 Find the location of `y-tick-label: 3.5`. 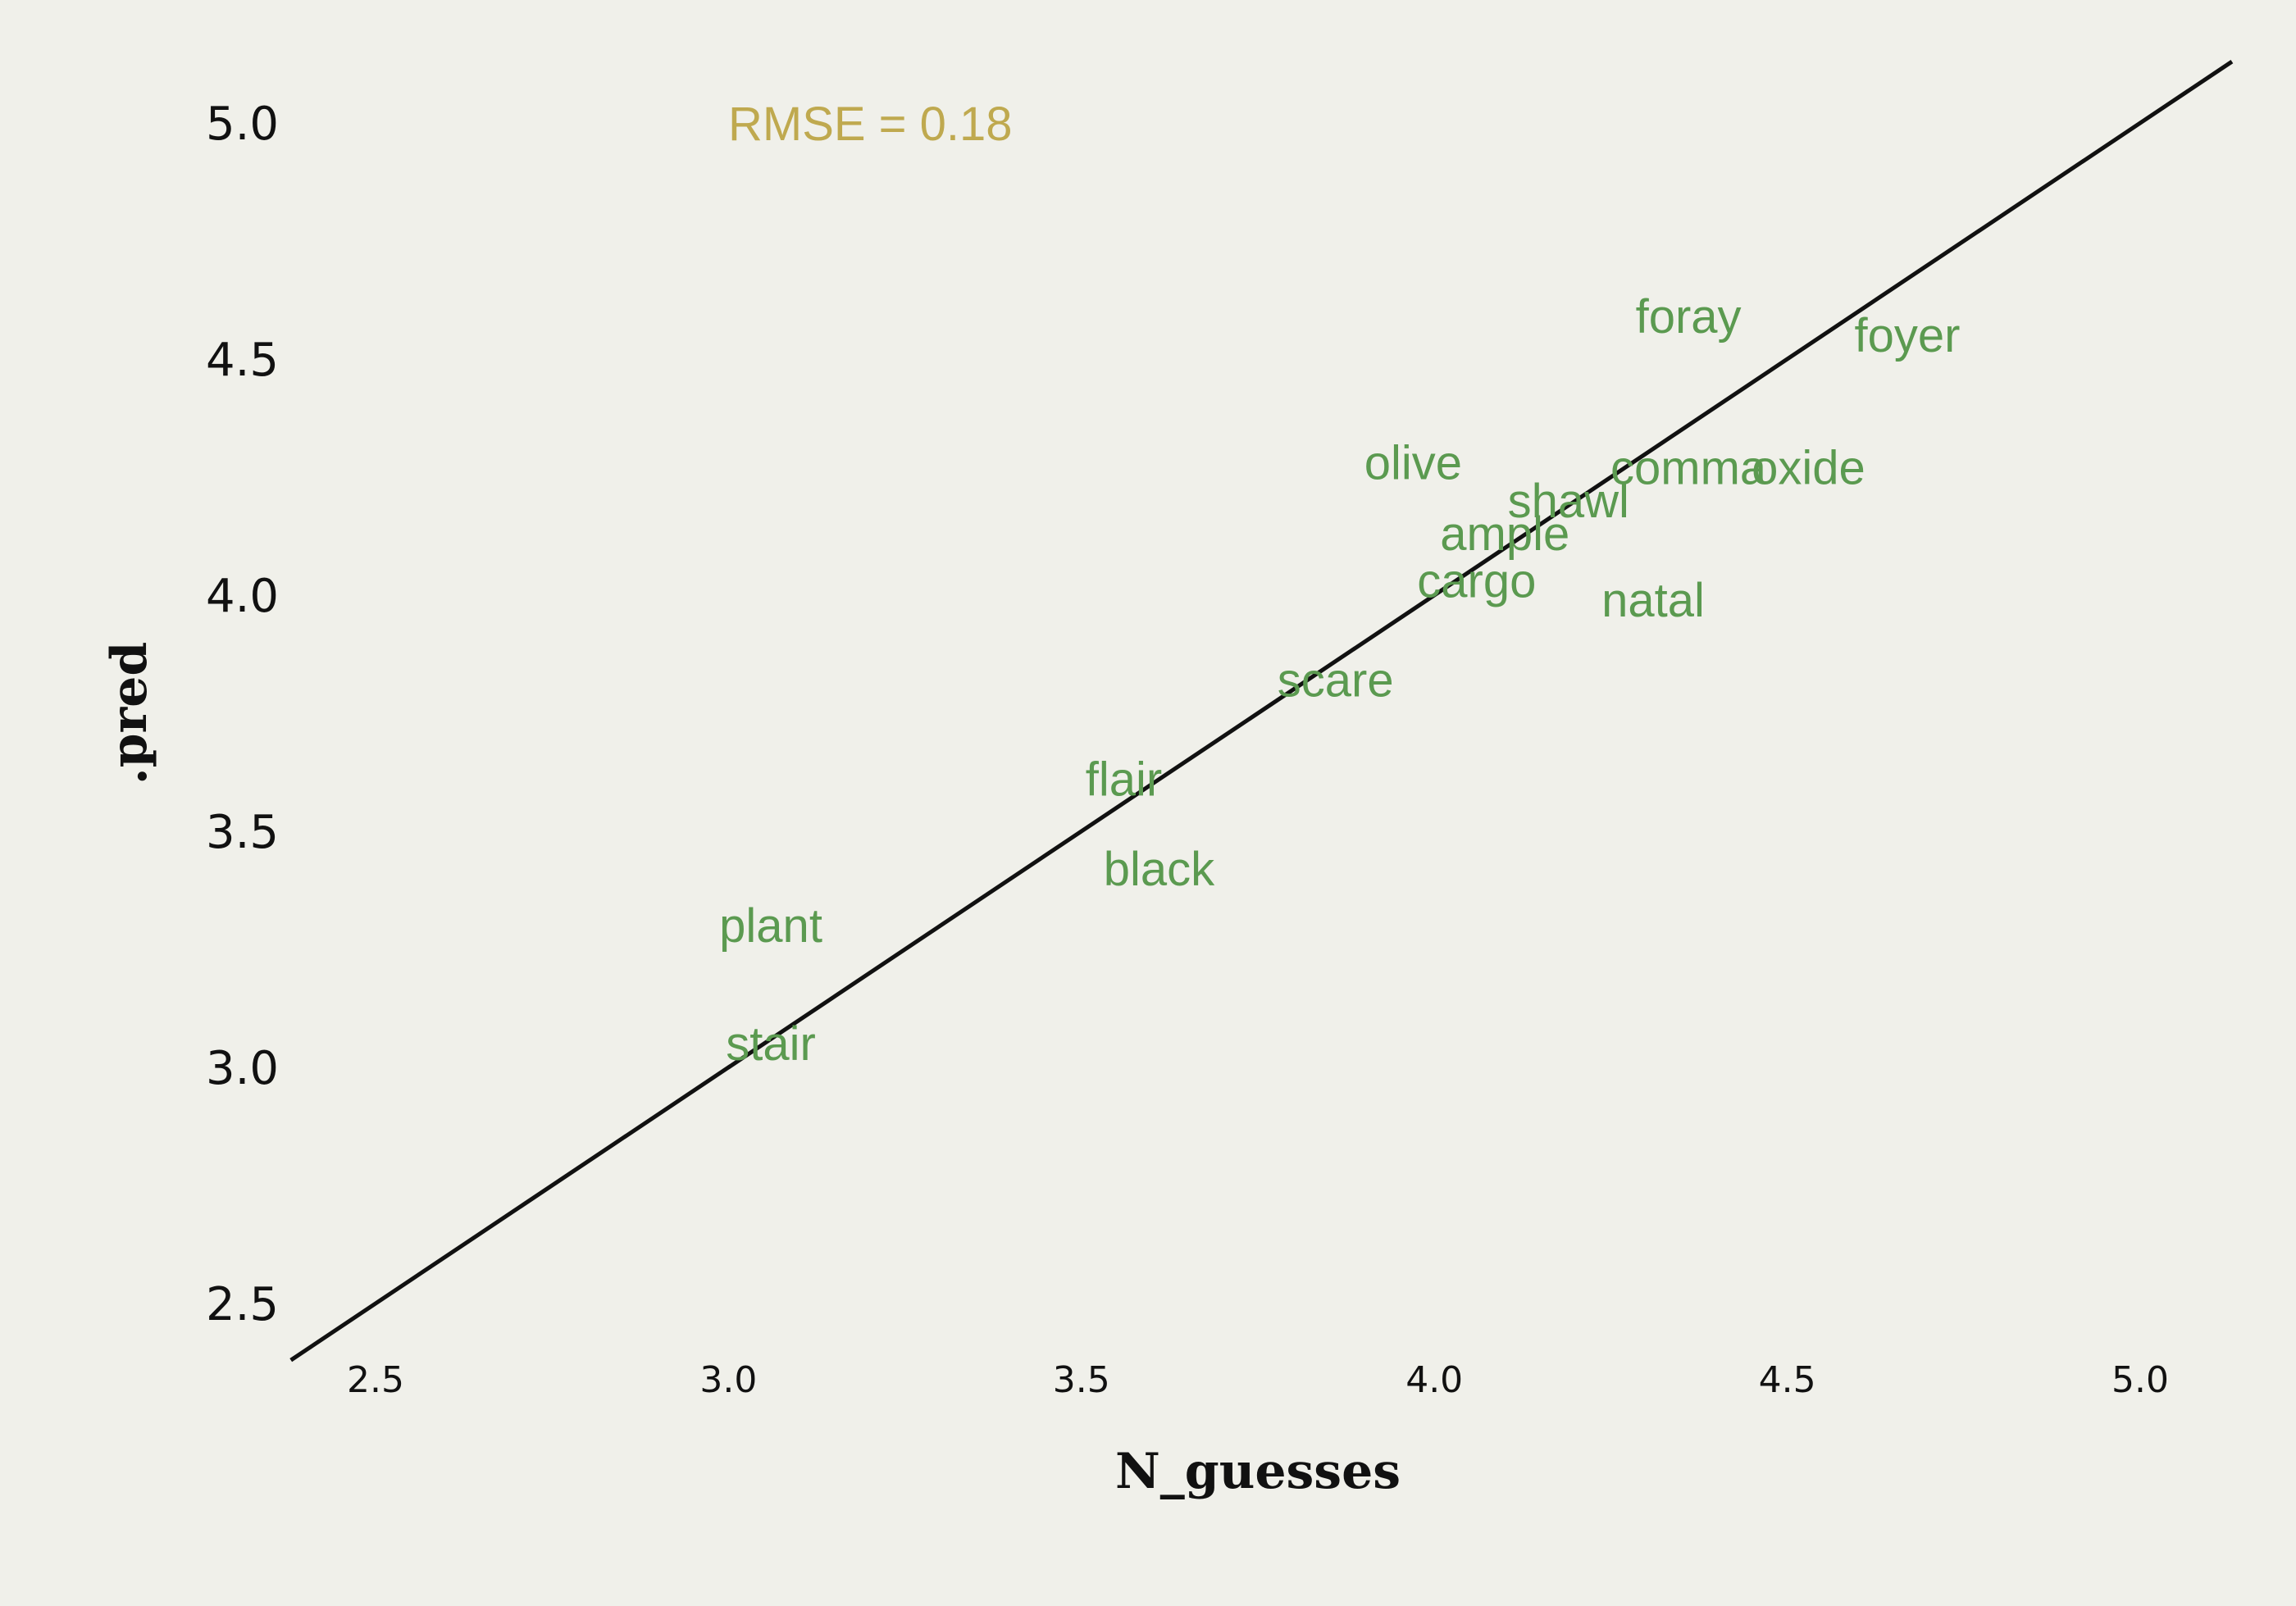

y-tick-label: 3.5 is located at coordinates (242, 832).